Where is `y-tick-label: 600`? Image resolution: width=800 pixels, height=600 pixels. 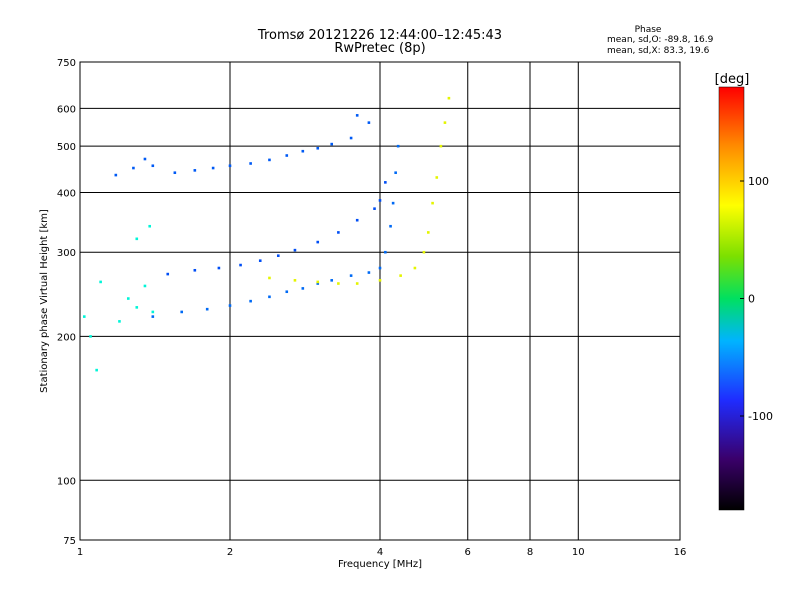 y-tick-label: 600 is located at coordinates (66, 109).